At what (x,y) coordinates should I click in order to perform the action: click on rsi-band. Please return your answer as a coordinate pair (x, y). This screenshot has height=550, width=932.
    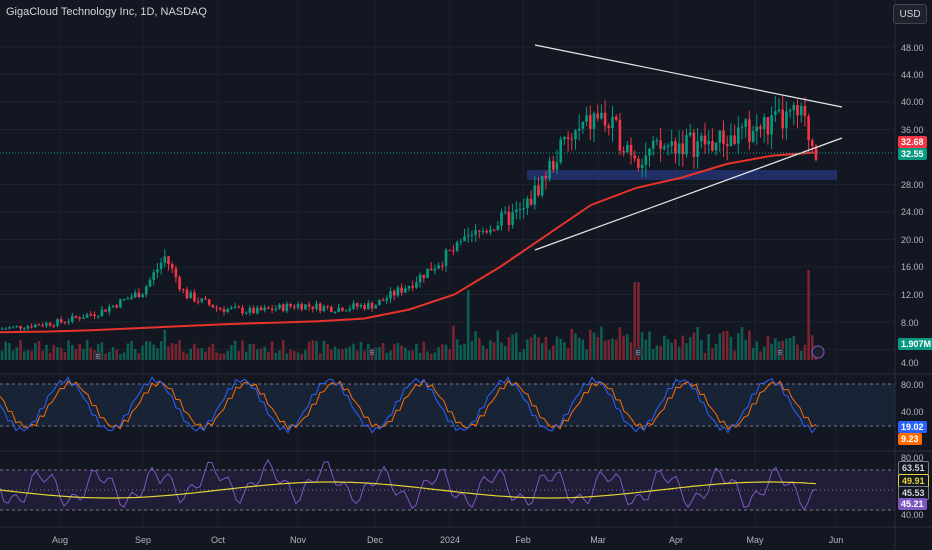
    Looking at the image, I should click on (447, 490).